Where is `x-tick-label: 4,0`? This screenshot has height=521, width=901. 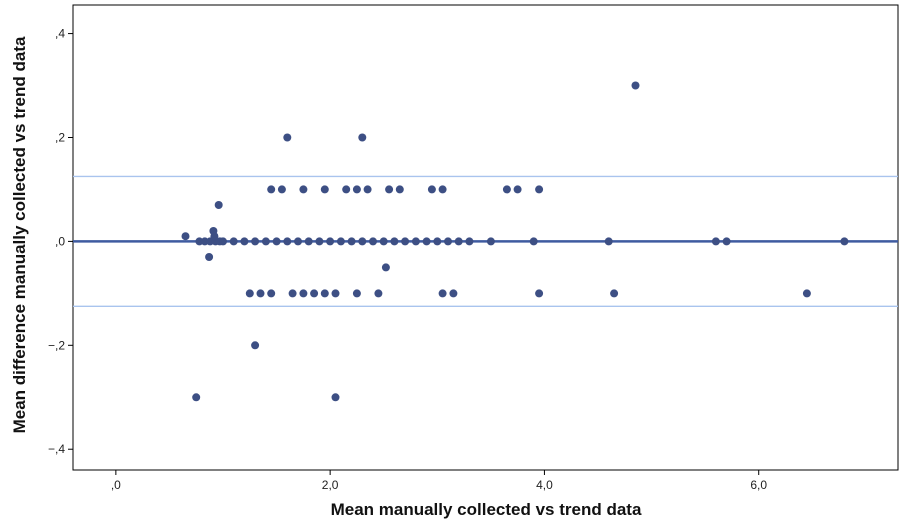 x-tick-label: 4,0 is located at coordinates (544, 485).